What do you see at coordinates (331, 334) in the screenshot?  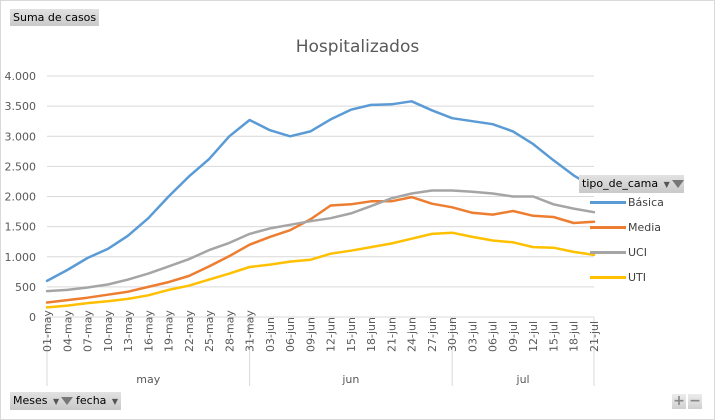 I see `x-tick-label: 12-jun` at bounding box center [331, 334].